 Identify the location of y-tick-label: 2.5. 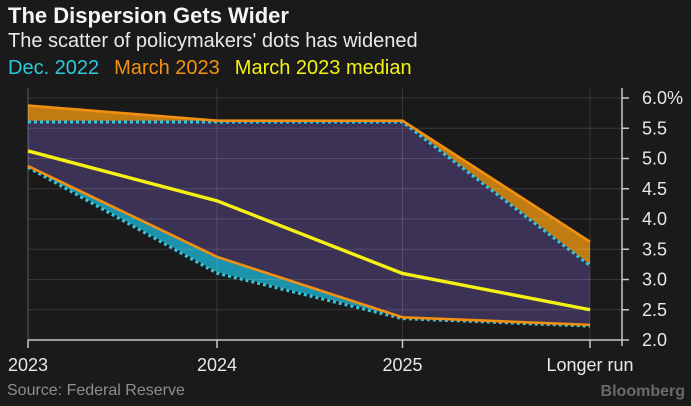
(654, 310).